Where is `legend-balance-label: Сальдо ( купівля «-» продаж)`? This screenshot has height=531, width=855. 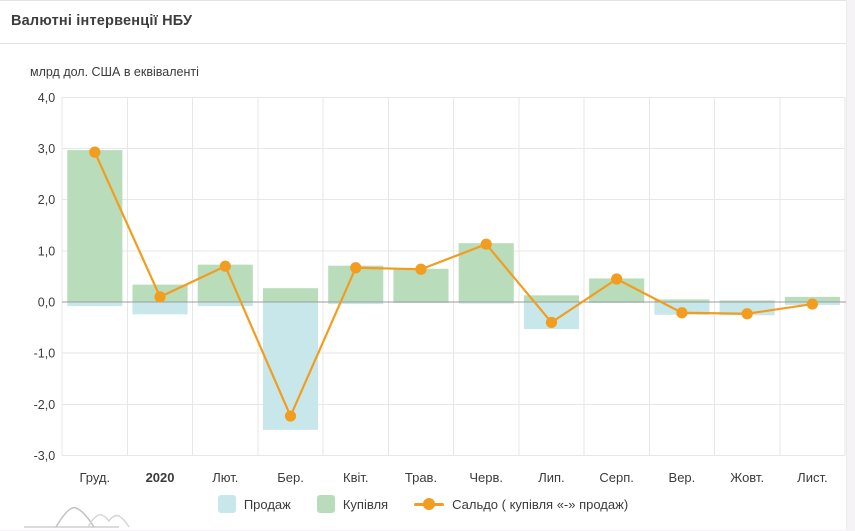 legend-balance-label: Сальдо ( купівля «-» продаж) is located at coordinates (540, 504).